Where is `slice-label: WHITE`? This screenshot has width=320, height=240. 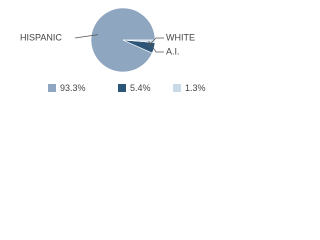
slice-label: WHITE is located at coordinates (180, 37).